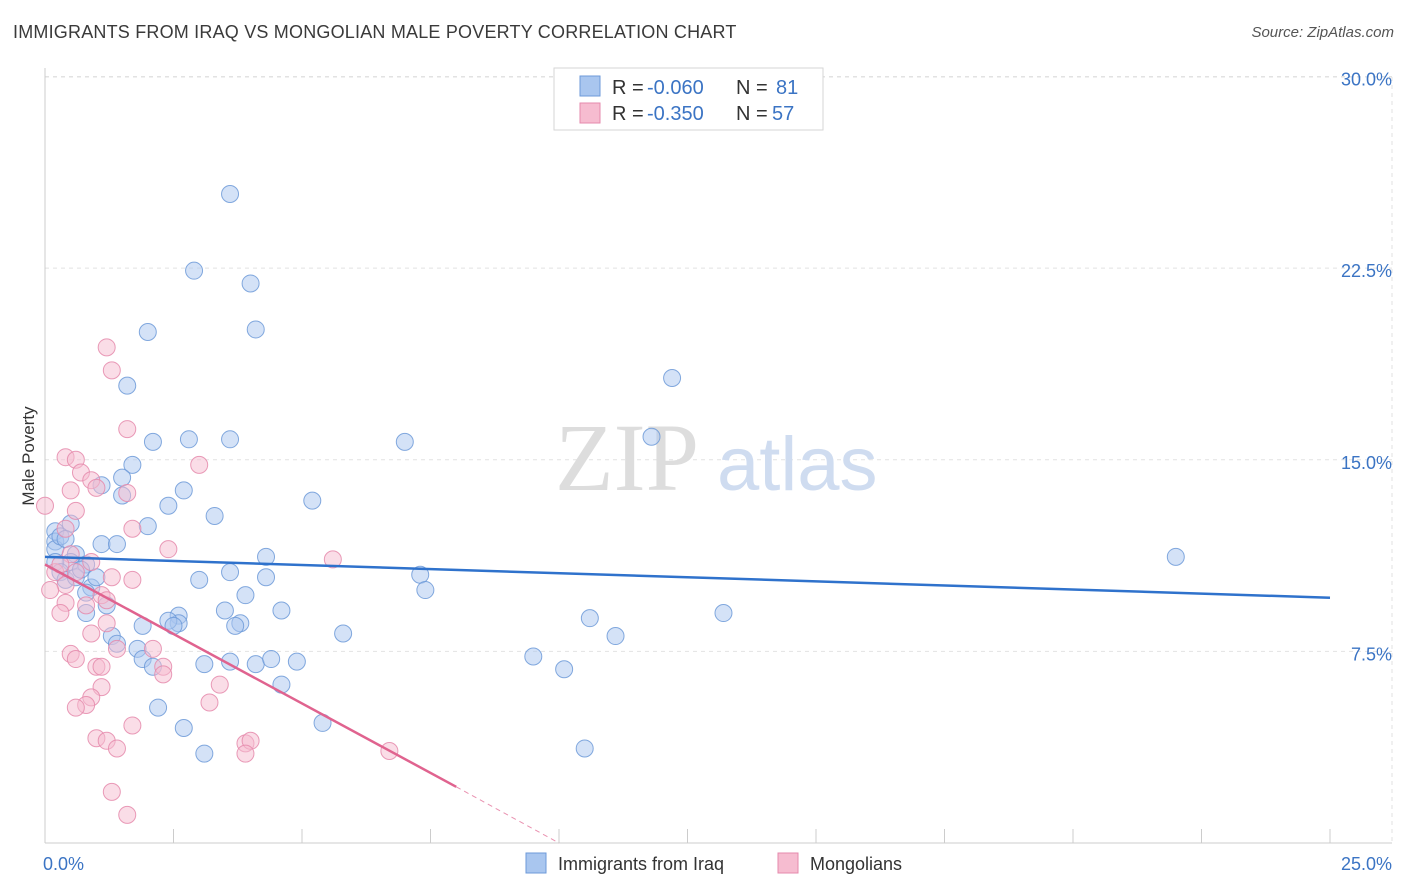  I want to click on legend-series: Immigrants from Iraq Mongolians, so click(713, 863).